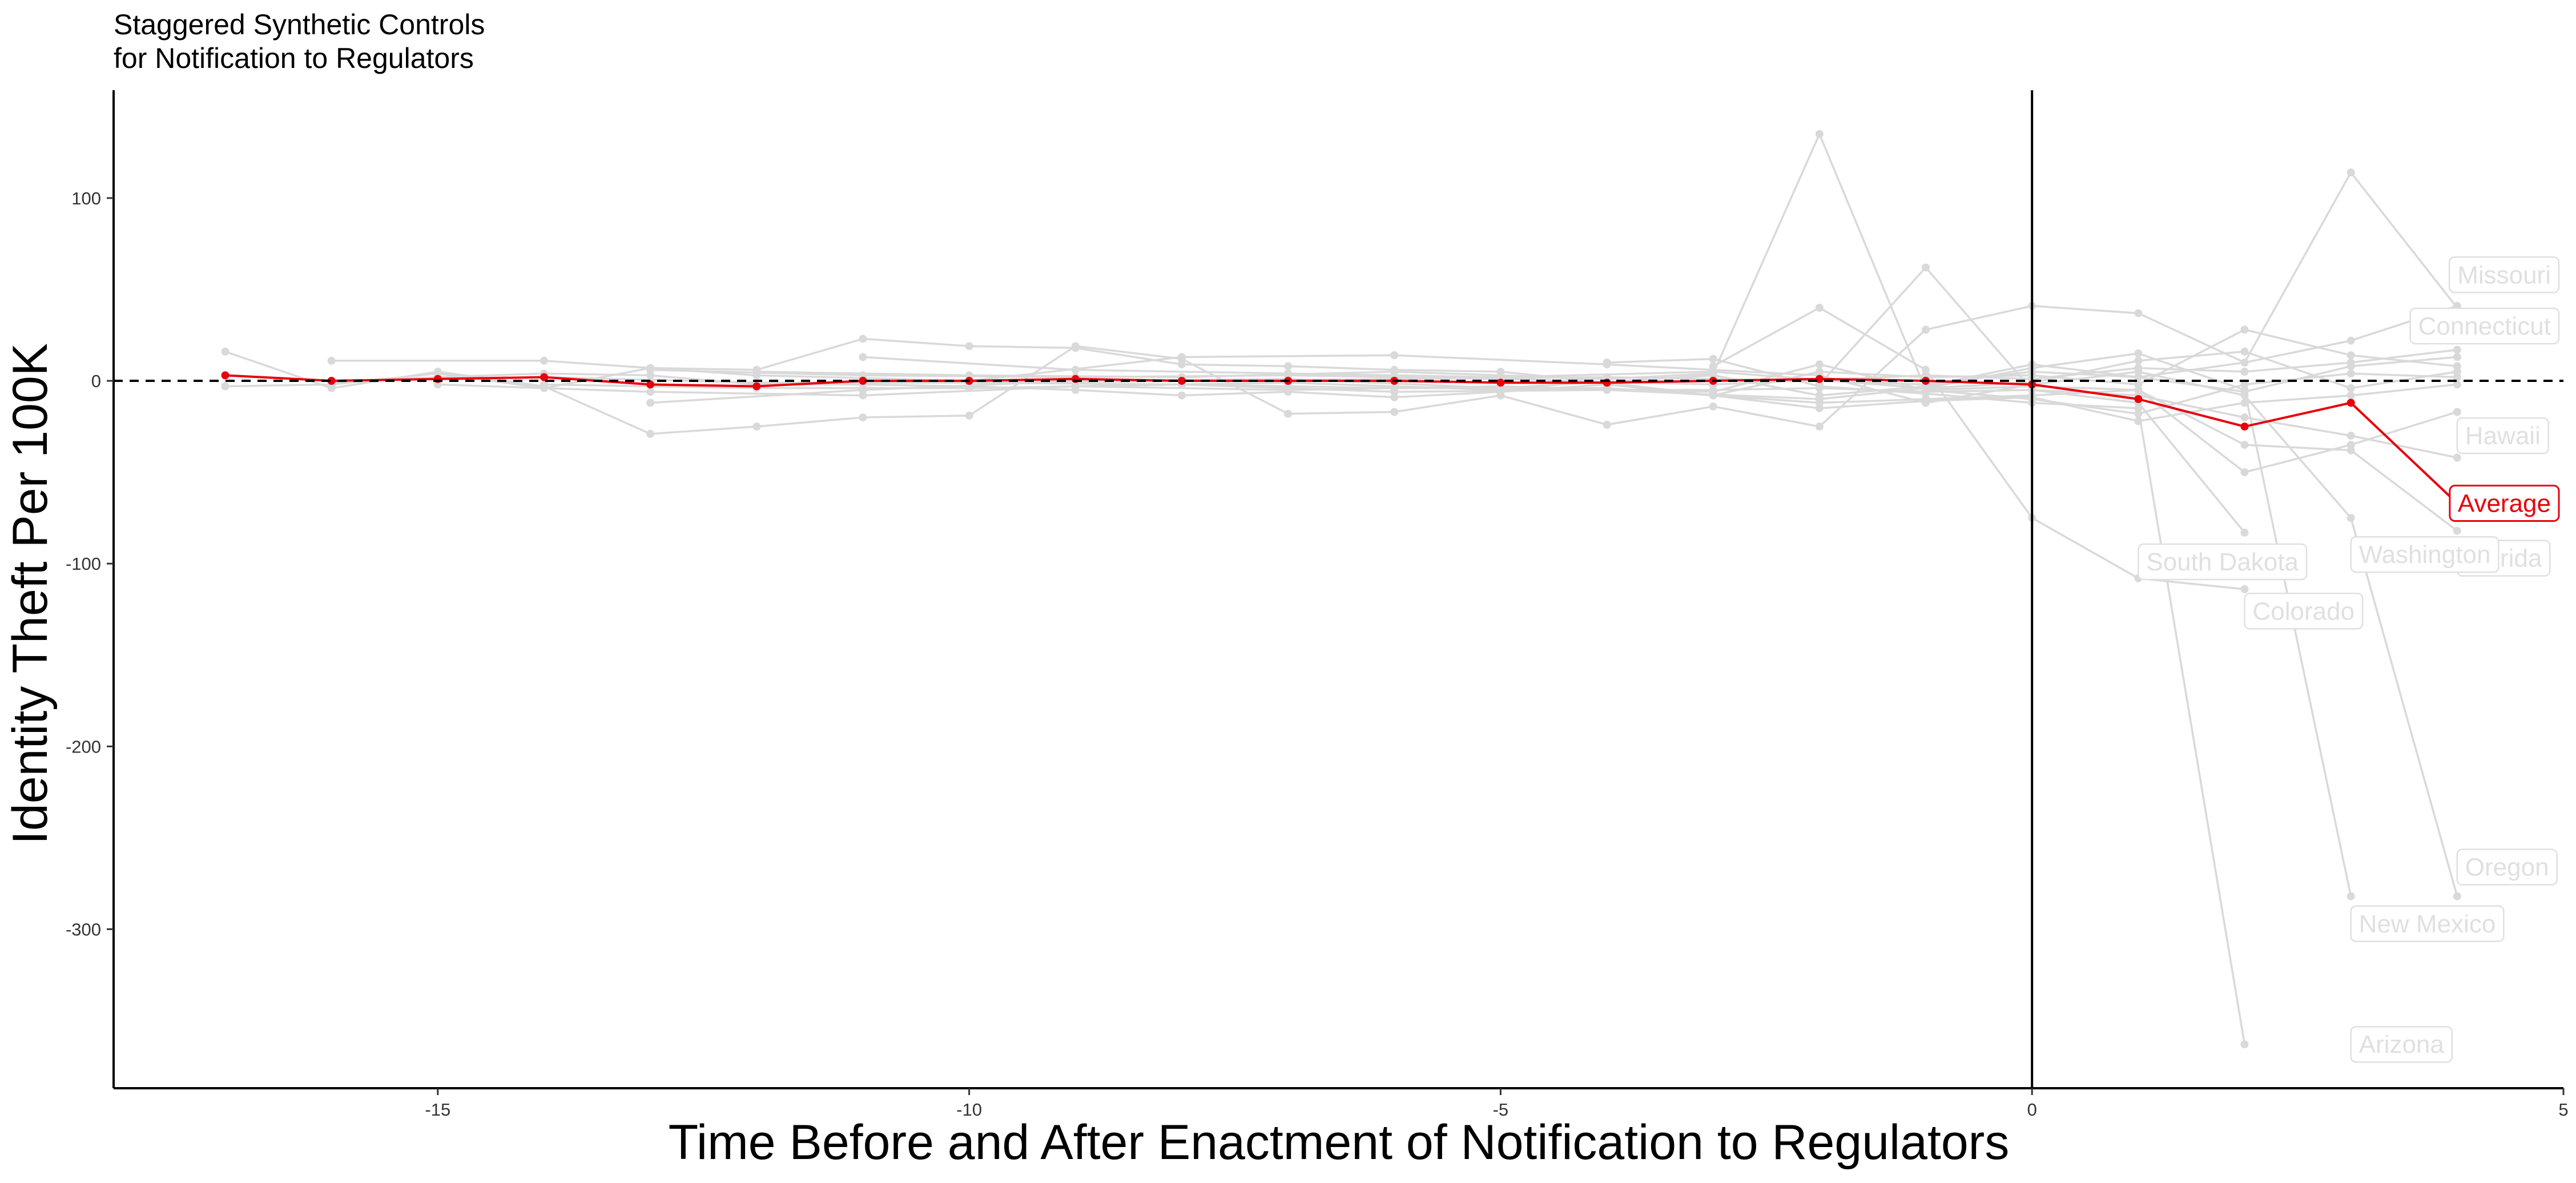 The width and height of the screenshot is (2576, 1183). I want to click on label-connecticut: Connecticut, so click(2484, 326).